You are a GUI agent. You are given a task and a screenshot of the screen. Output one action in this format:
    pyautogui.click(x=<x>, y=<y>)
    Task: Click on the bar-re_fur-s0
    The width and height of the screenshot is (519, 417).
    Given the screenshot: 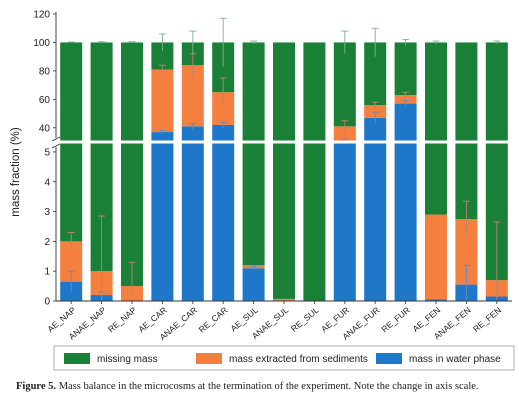 What is the action you would take?
    pyautogui.click(x=405, y=202)
    